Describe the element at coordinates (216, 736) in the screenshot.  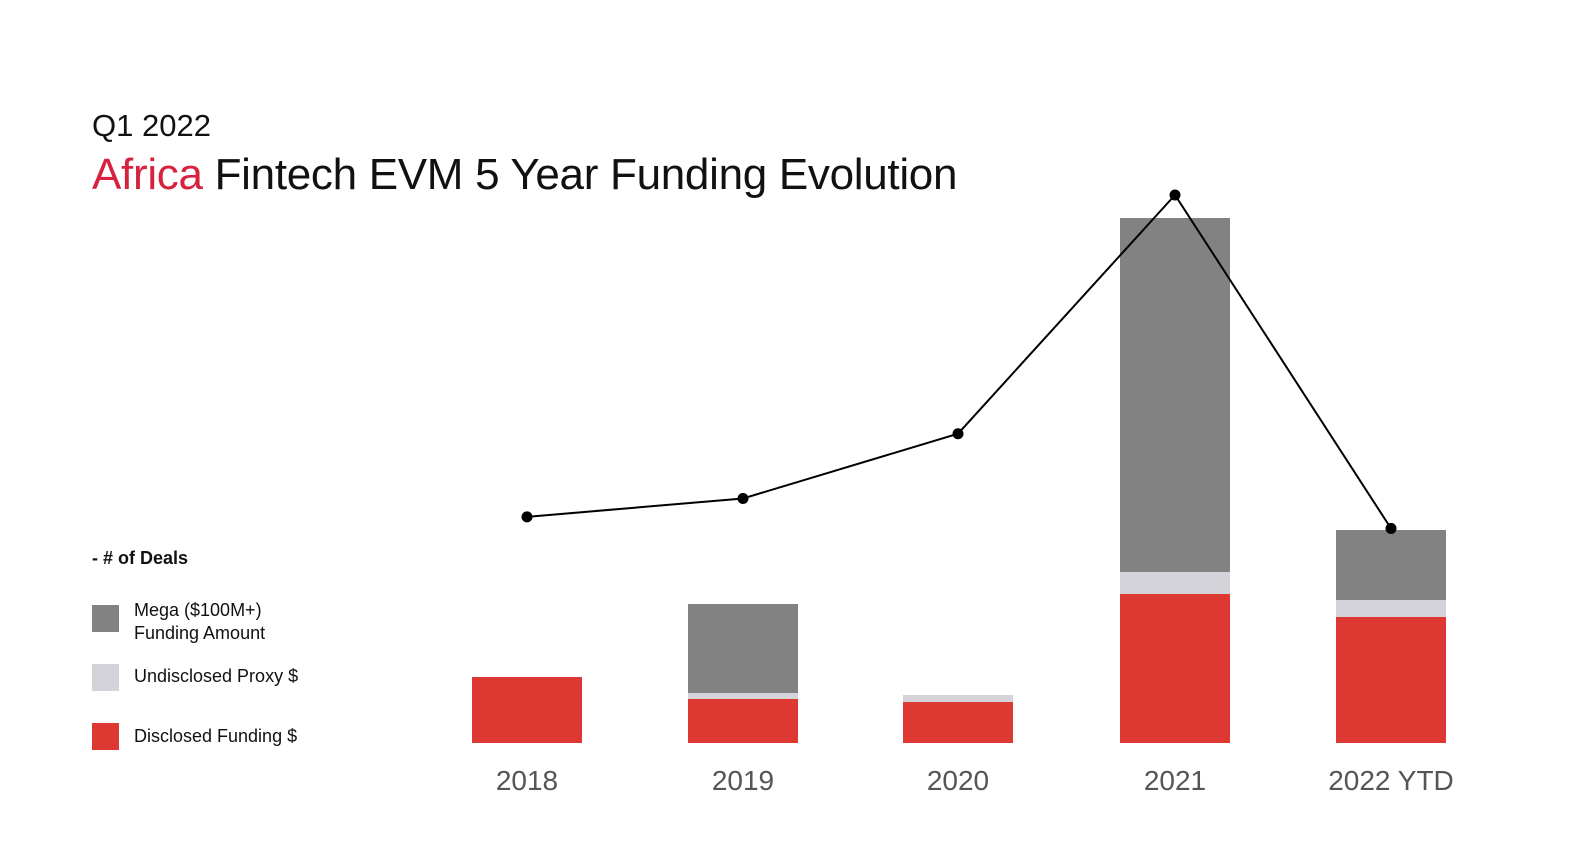
I see `legend-label-disclosed: Disclosed Funding $` at that location.